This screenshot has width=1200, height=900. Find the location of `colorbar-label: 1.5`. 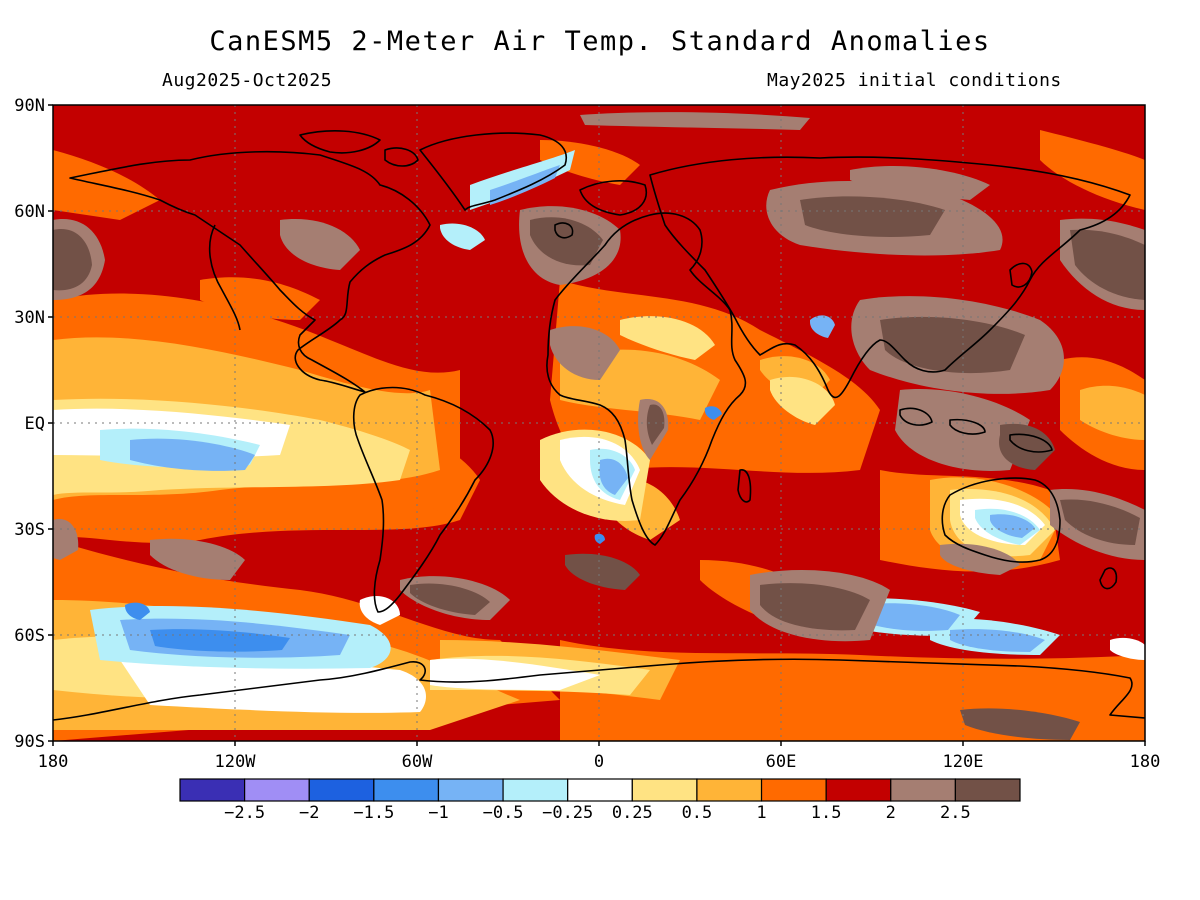

colorbar-label: 1.5 is located at coordinates (826, 813).